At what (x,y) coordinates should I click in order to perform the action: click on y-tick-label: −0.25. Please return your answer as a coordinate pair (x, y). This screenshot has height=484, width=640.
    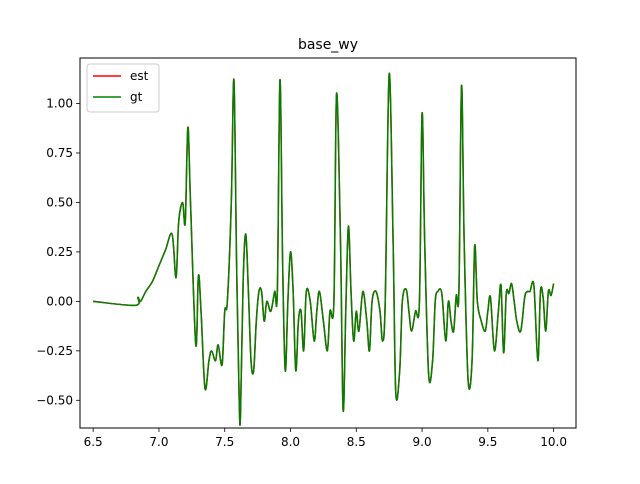
    Looking at the image, I should click on (54, 351).